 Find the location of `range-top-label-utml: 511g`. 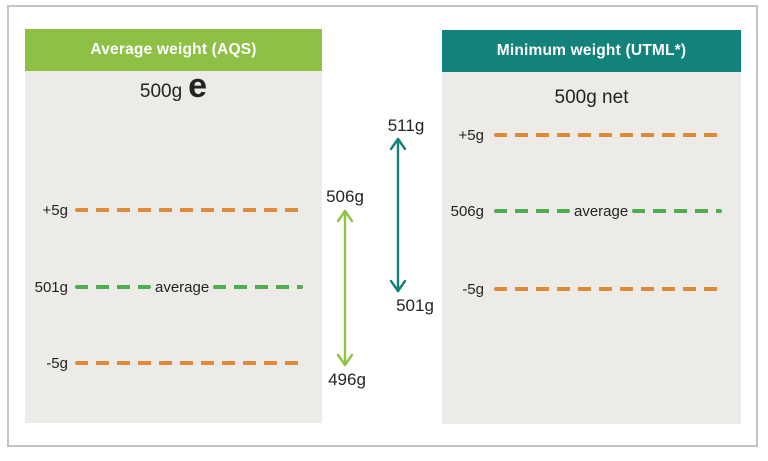

range-top-label-utml: 511g is located at coordinates (406, 125).